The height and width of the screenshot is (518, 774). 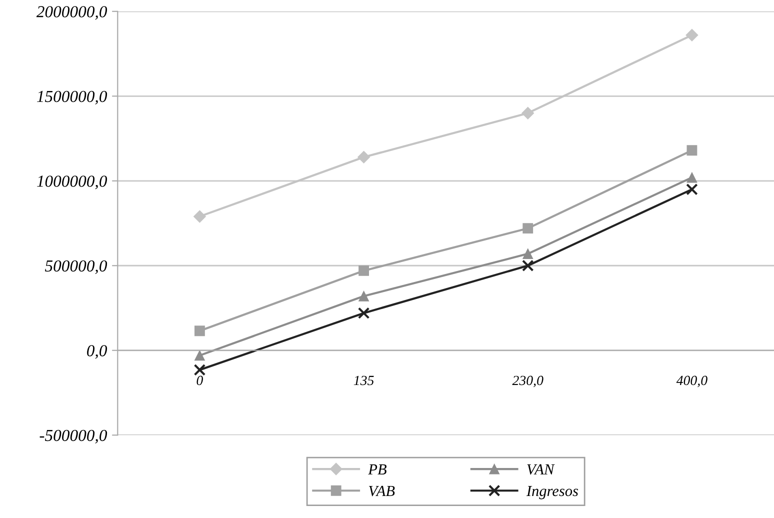 I want to click on x-tick-label: 135, so click(x=364, y=381).